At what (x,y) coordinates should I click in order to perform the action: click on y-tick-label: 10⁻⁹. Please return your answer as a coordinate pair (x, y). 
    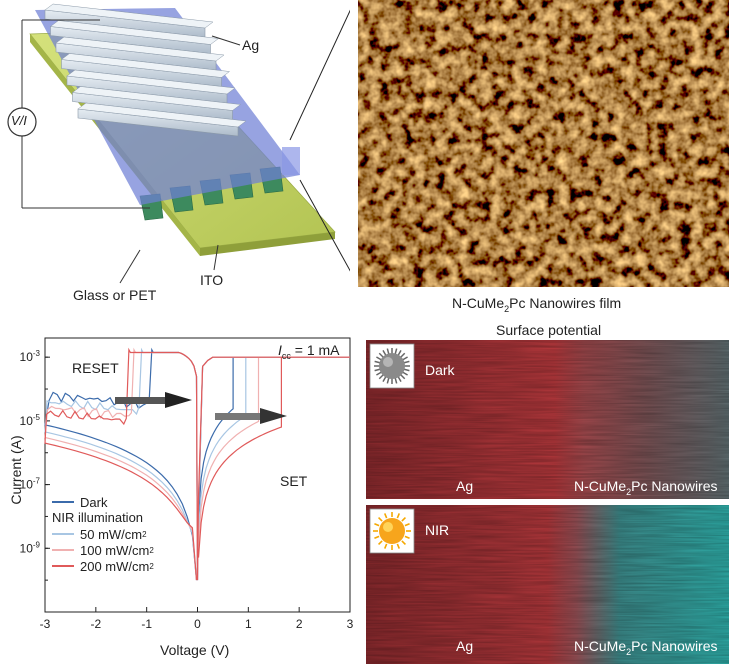
    Looking at the image, I should click on (30, 547).